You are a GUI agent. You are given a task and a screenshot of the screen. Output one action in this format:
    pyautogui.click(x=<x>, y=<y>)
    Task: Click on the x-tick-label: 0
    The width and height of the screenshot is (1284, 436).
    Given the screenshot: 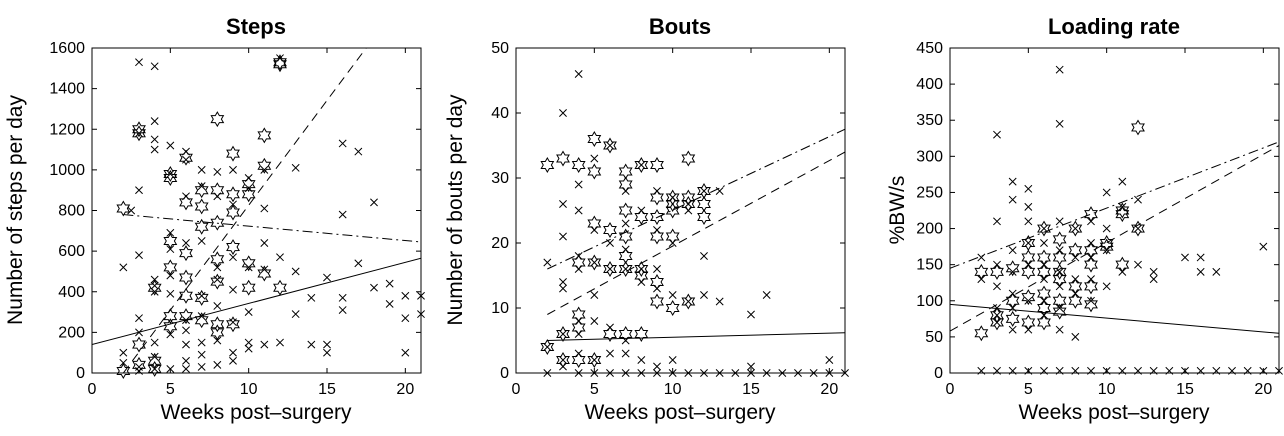 What is the action you would take?
    pyautogui.click(x=92, y=389)
    